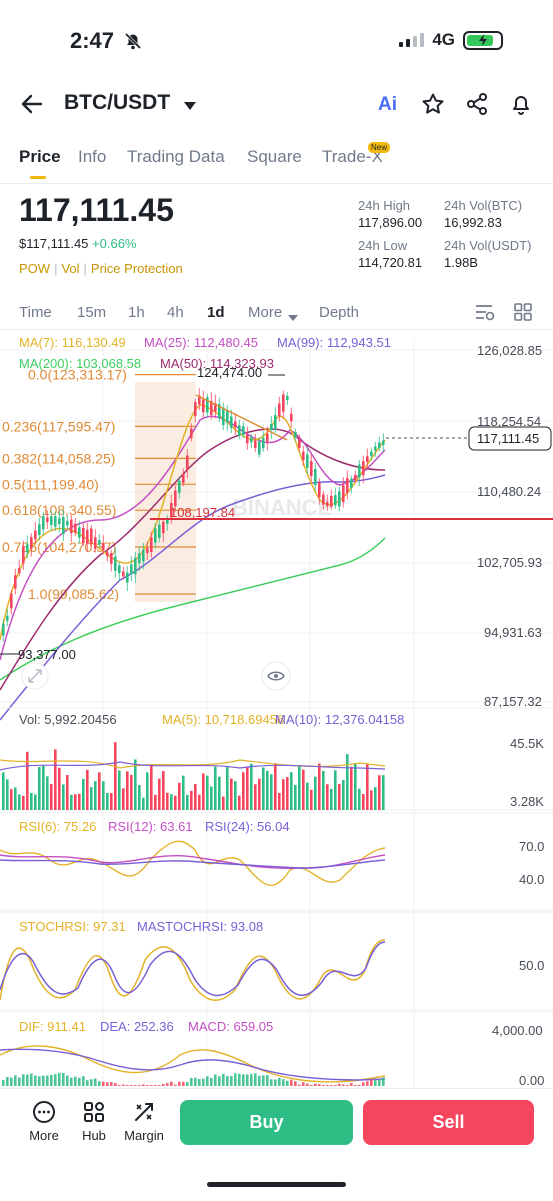  What do you see at coordinates (175, 312) in the screenshot?
I see `interval-4h: 4h` at bounding box center [175, 312].